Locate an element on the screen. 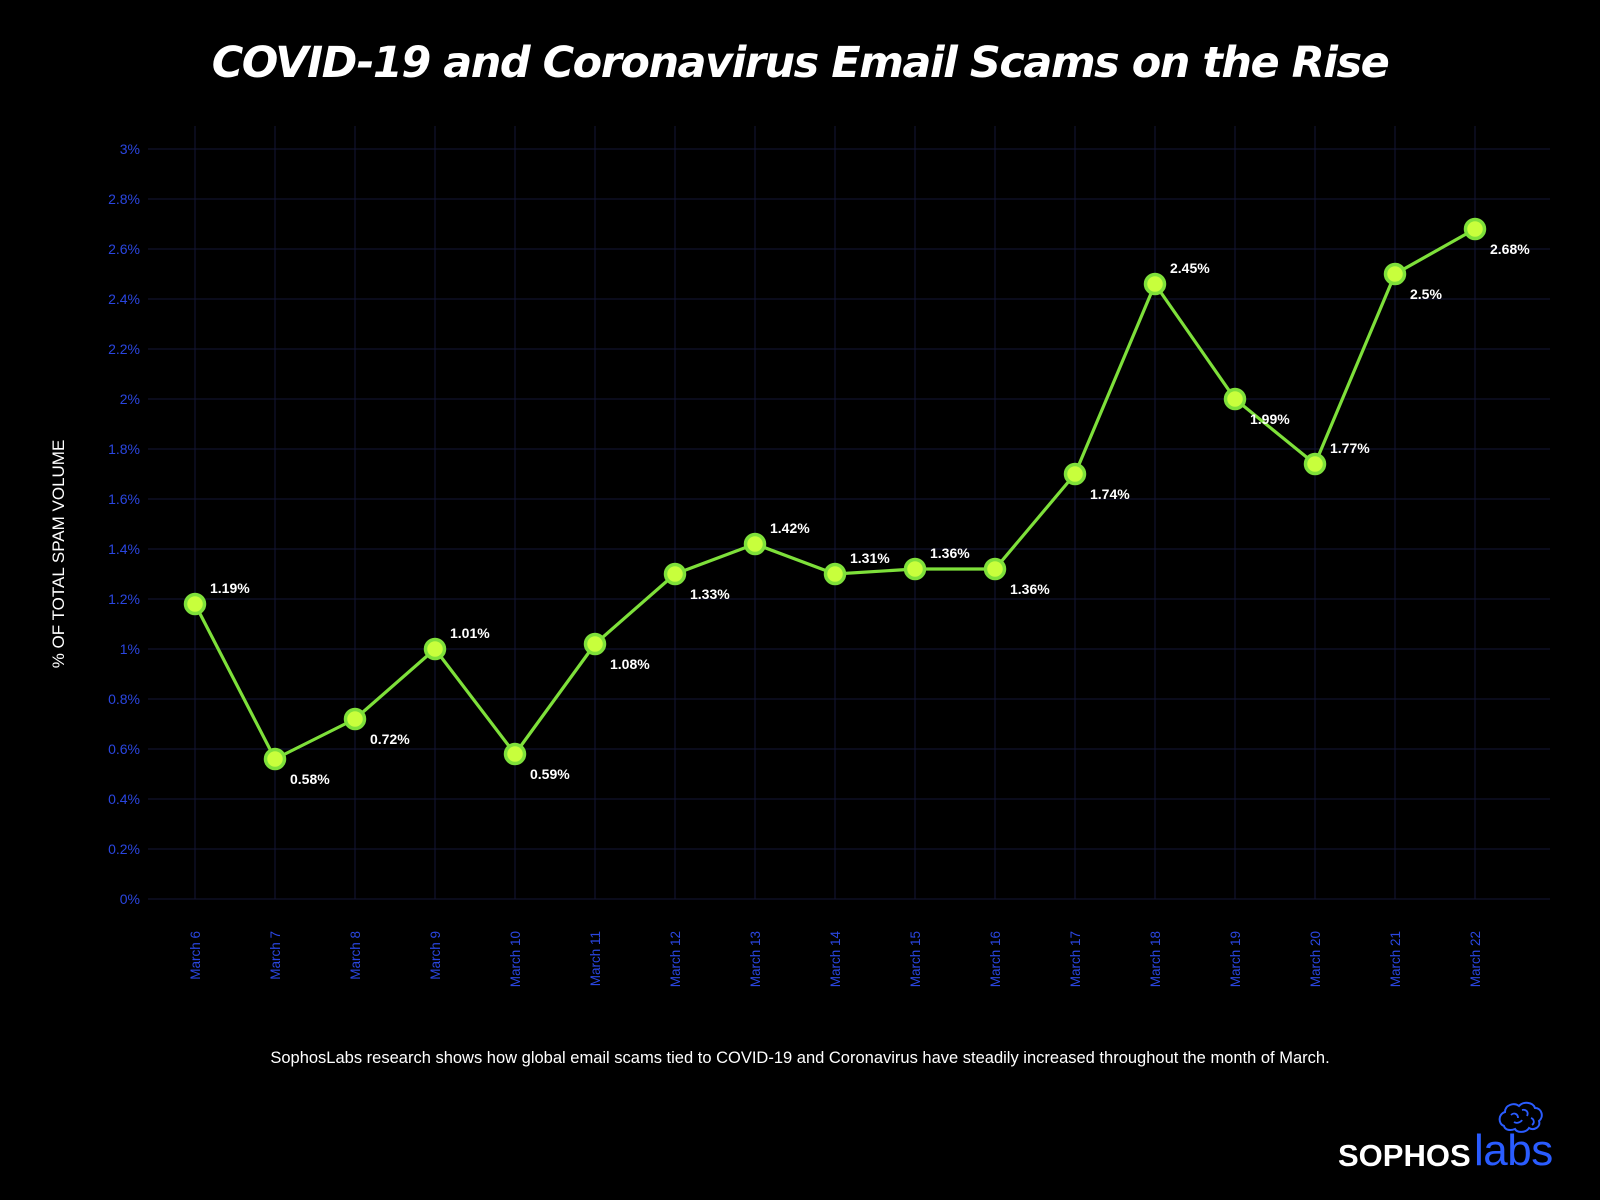 The image size is (1600, 1200). data-label: 1.31% is located at coordinates (870, 558).